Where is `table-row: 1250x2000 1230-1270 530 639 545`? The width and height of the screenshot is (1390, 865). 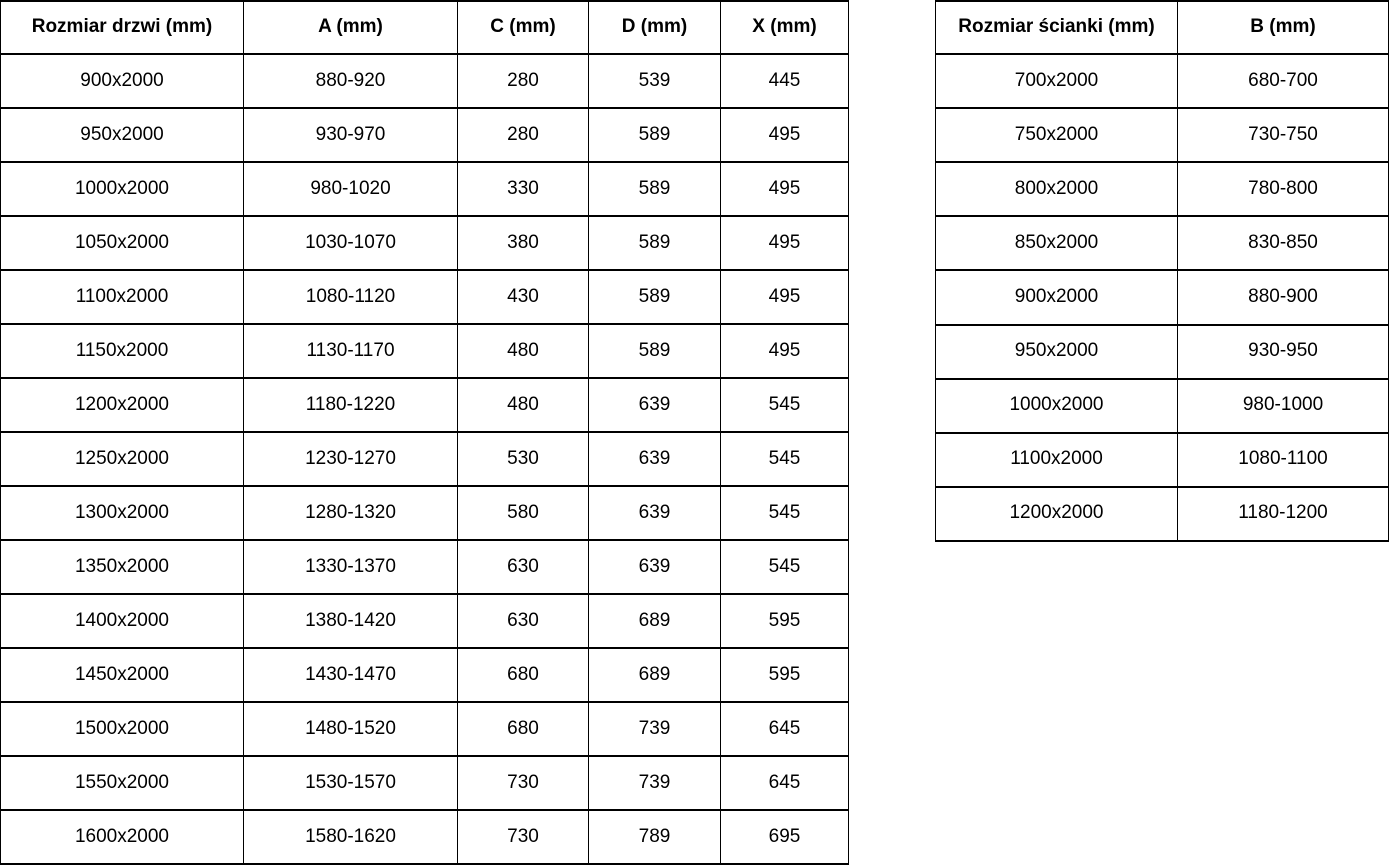 table-row: 1250x2000 1230-1270 530 639 545 is located at coordinates (424, 459).